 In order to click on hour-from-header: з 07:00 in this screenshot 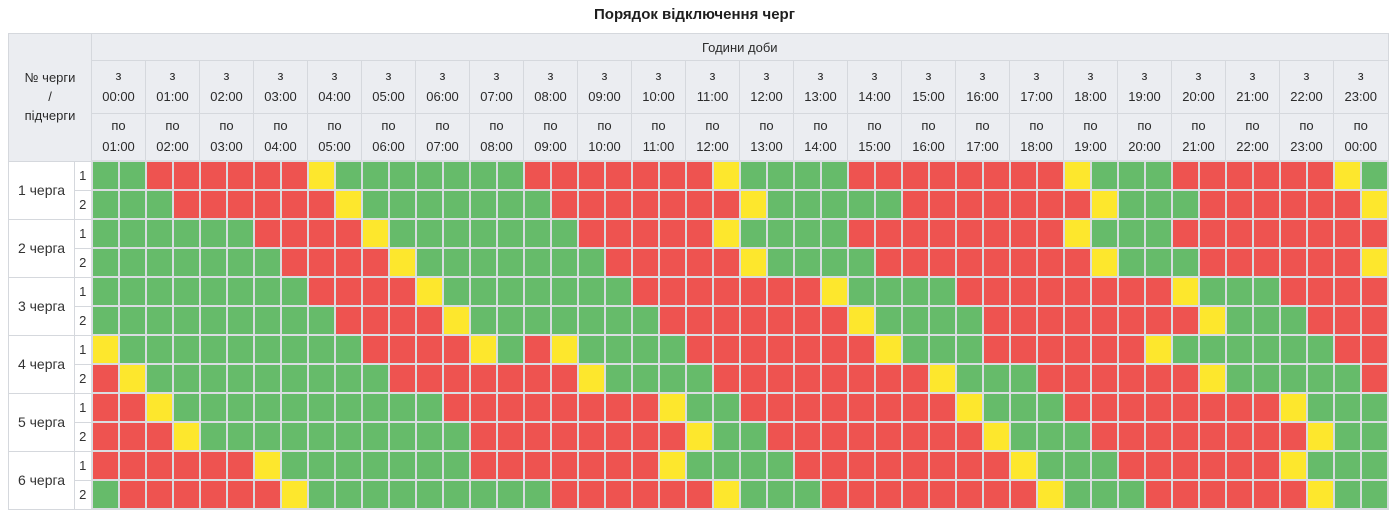, I will do `click(497, 87)`.